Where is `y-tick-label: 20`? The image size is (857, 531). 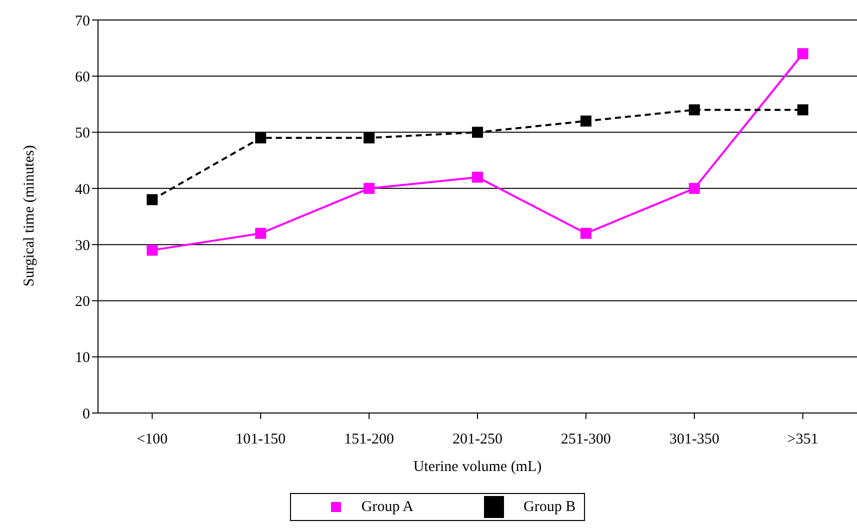 y-tick-label: 20 is located at coordinates (82, 302).